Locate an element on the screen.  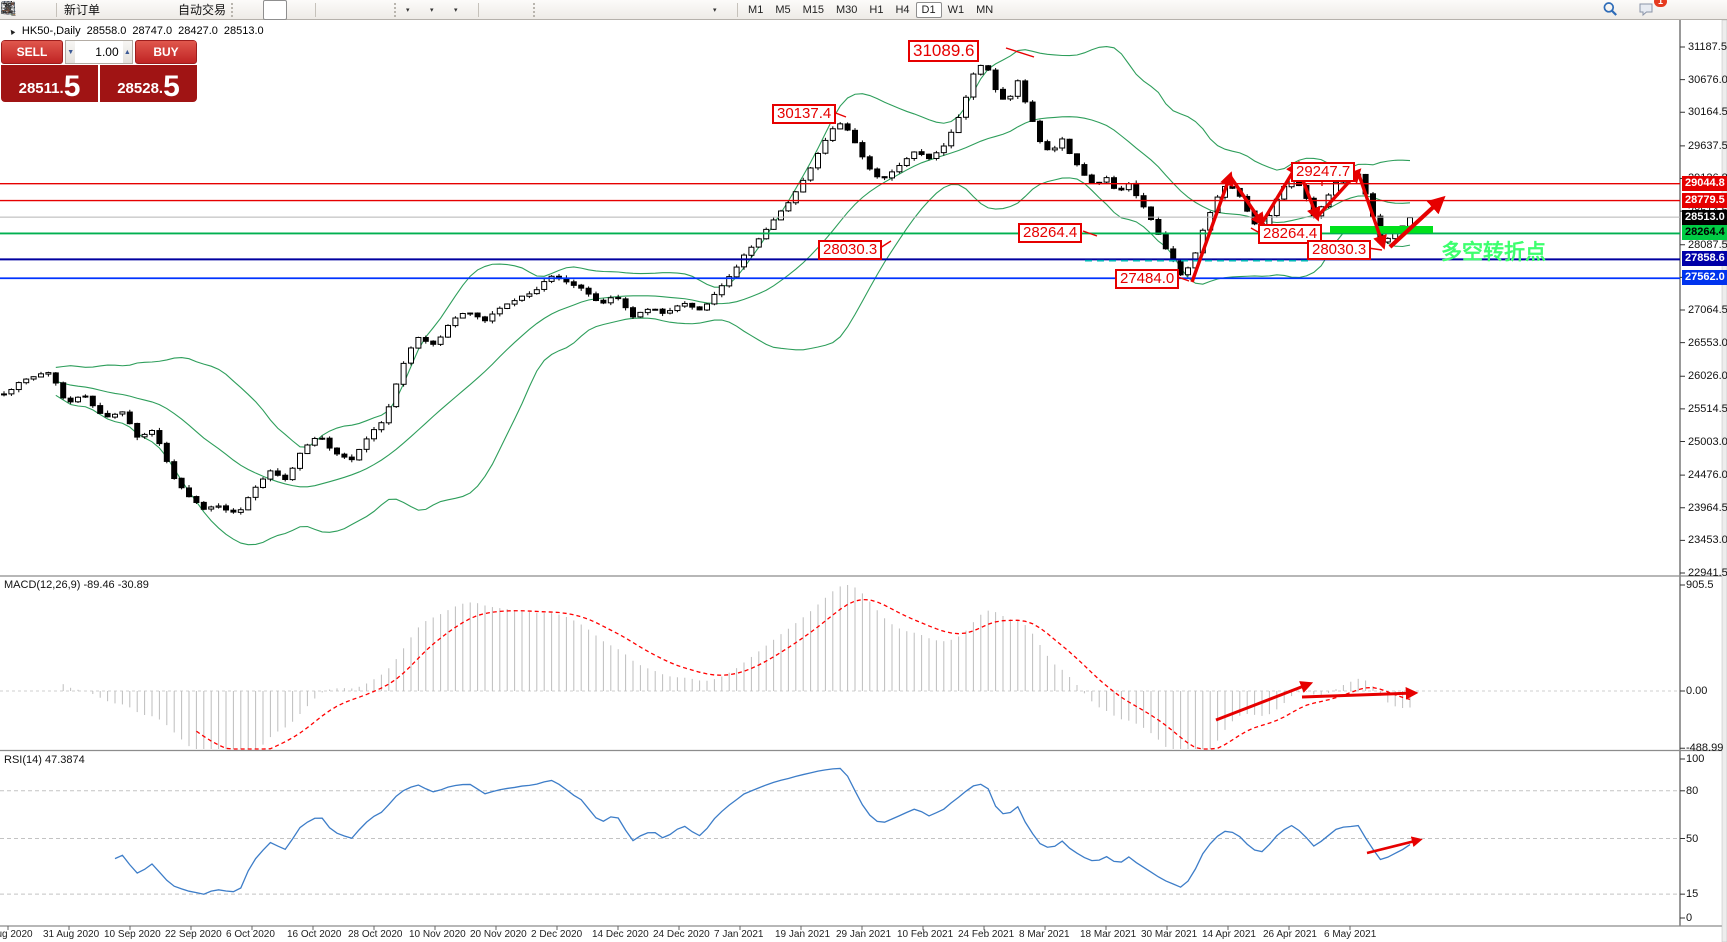
price-axis-tick: 27064.5 is located at coordinates (1707, 310).